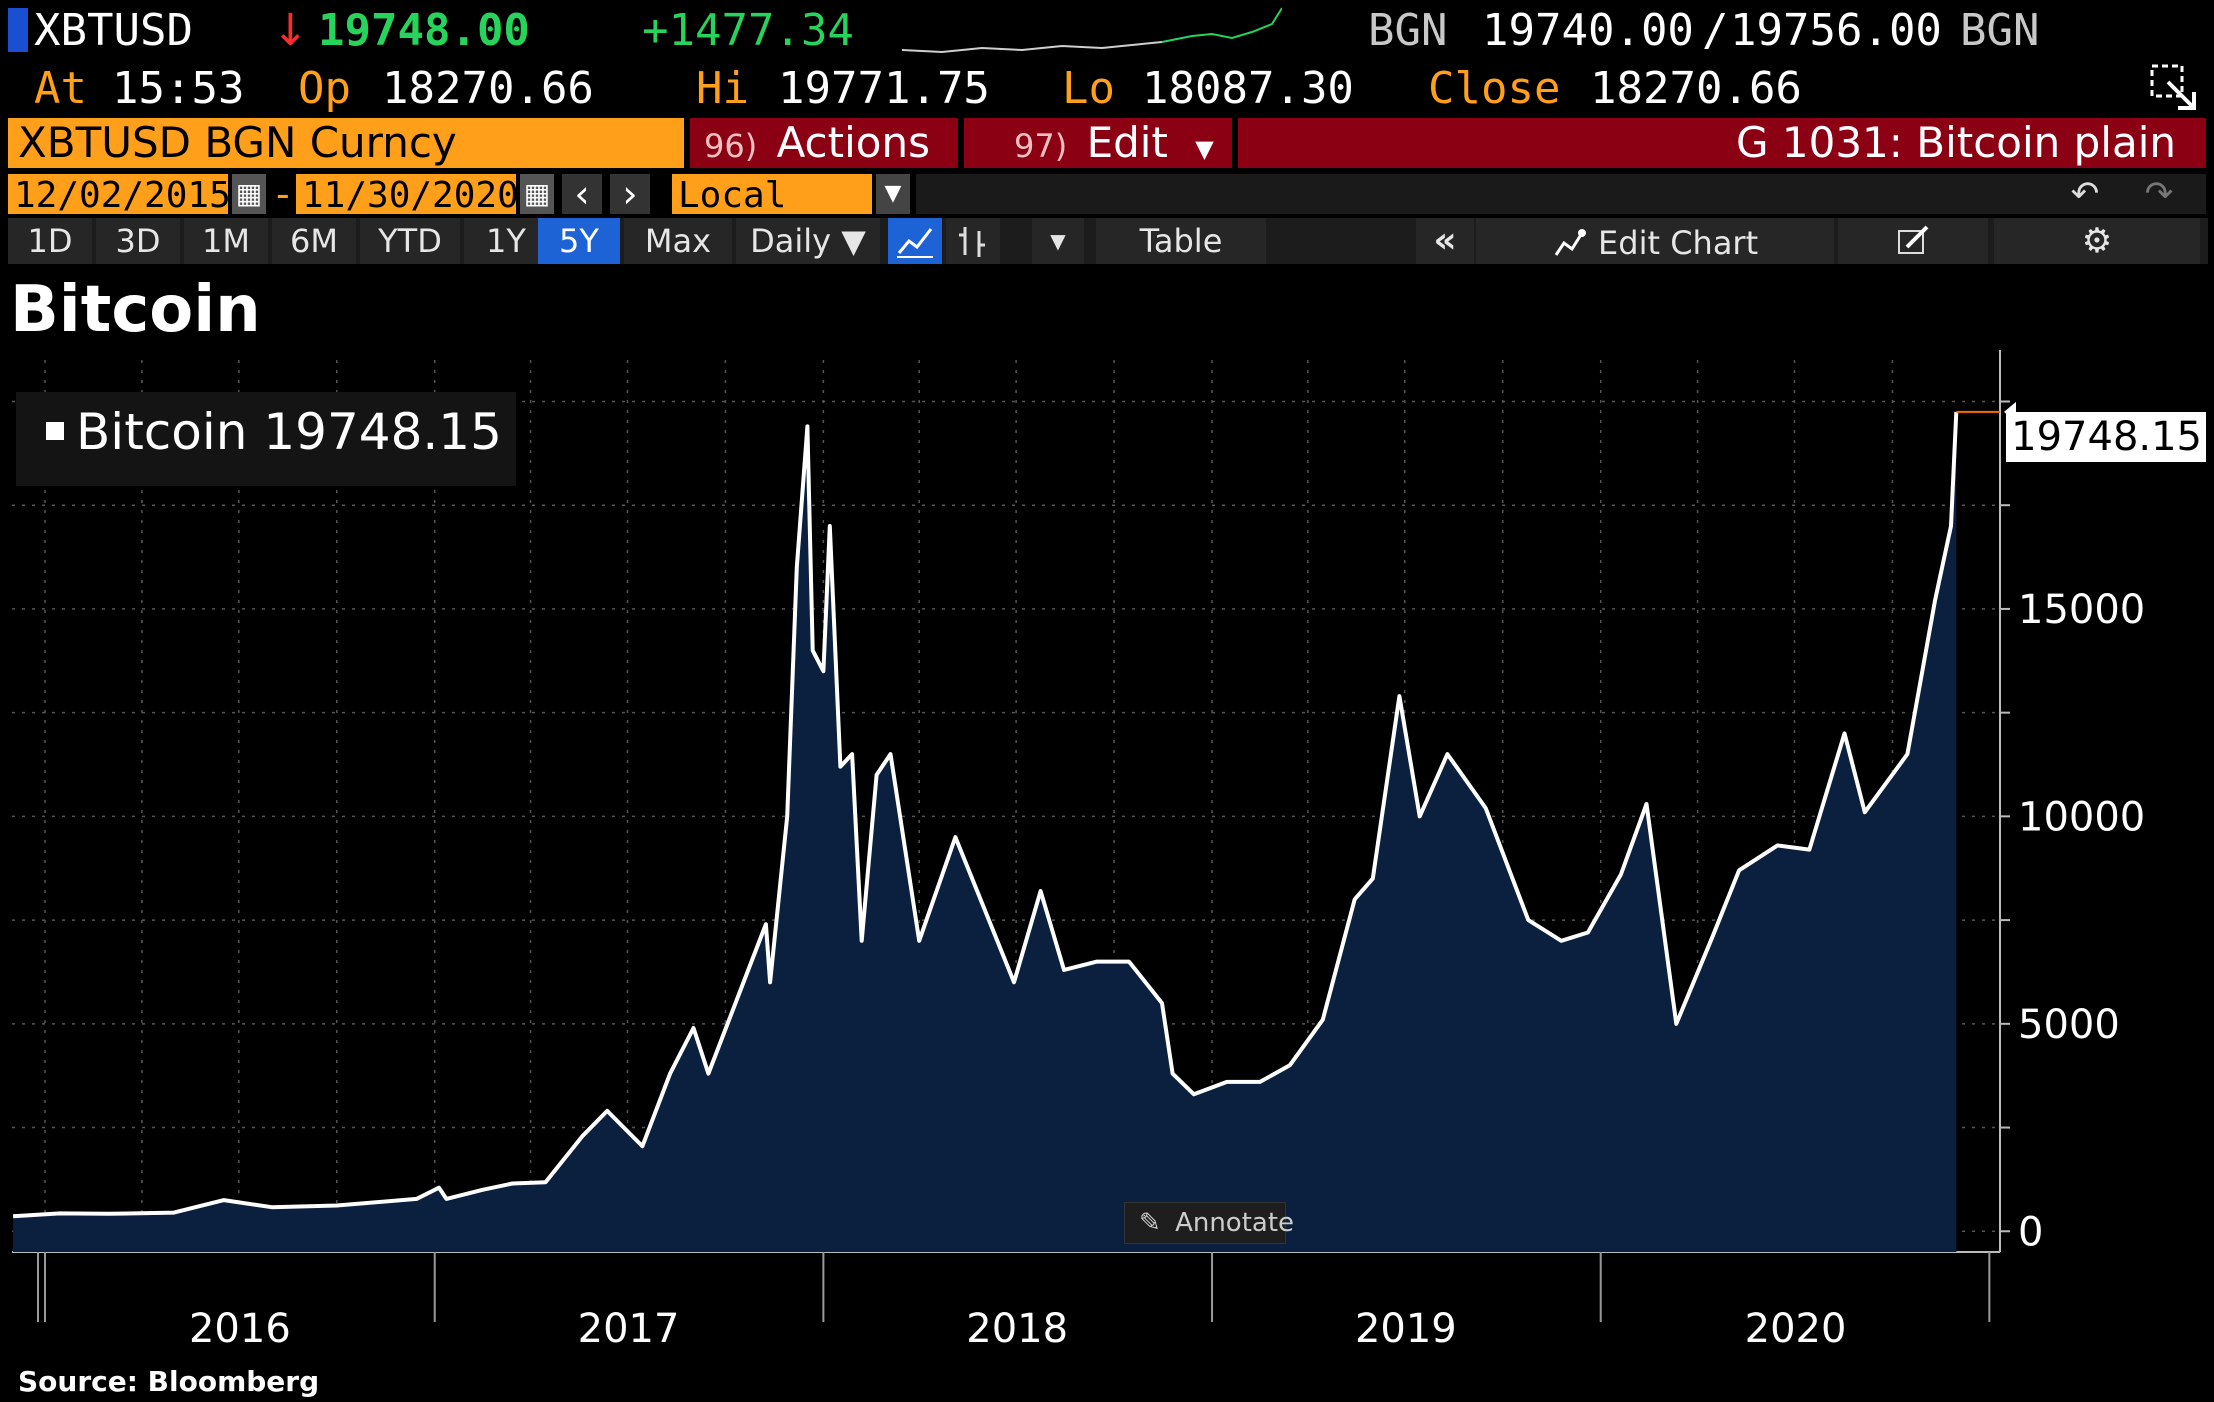 The image size is (2214, 1402). I want to click on range-6m: 6M, so click(314, 241).